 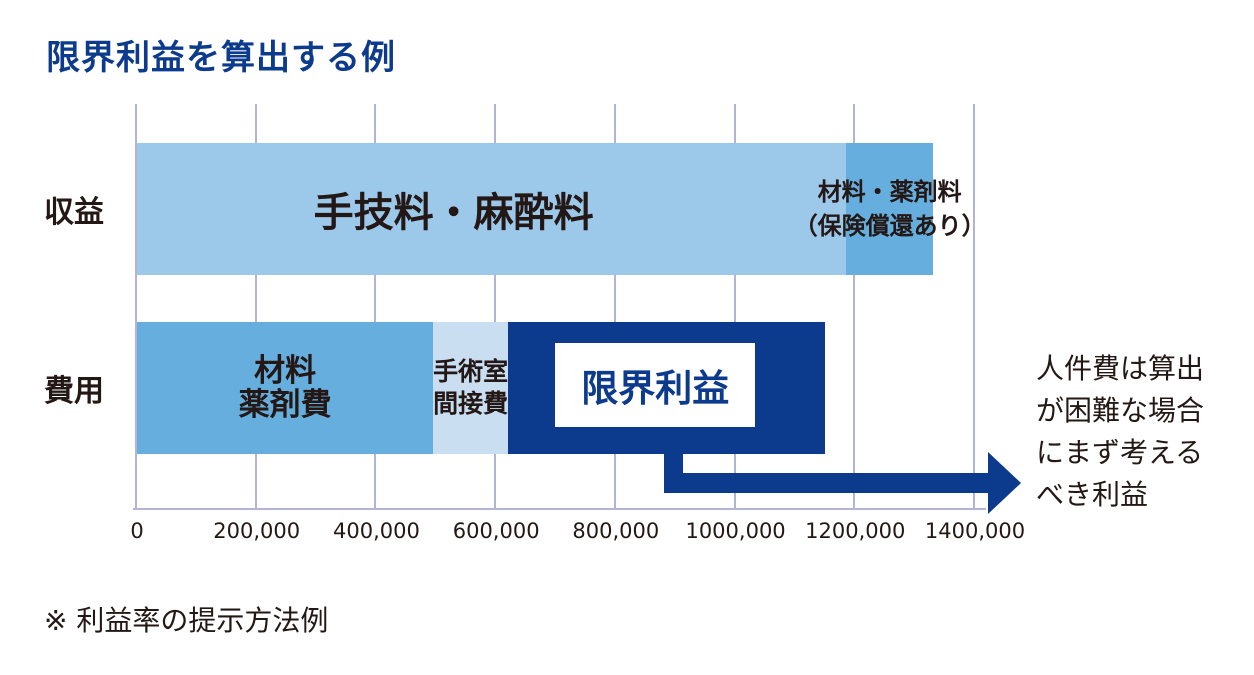 I want to click on row-label-cost: 費用, so click(x=74, y=391).